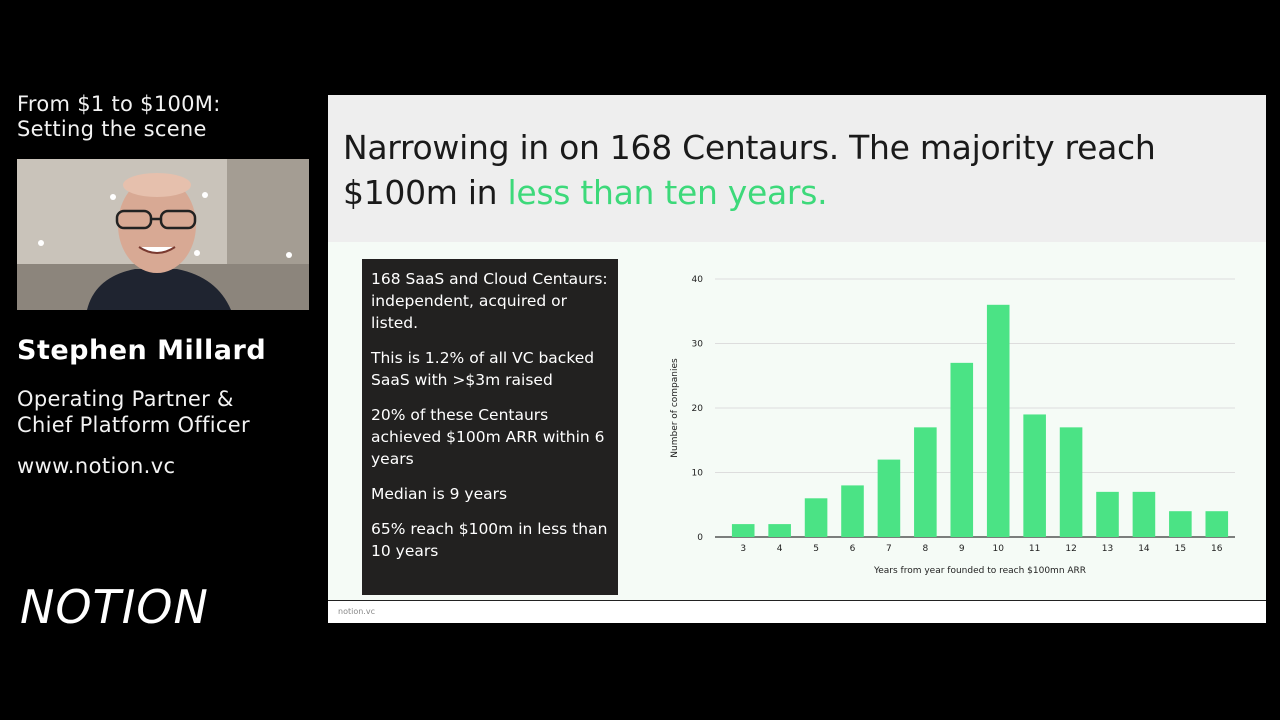 This screenshot has width=1280, height=720. Describe the element at coordinates (119, 104) in the screenshot. I see `session-title-line1: From $1 to $100M:` at that location.